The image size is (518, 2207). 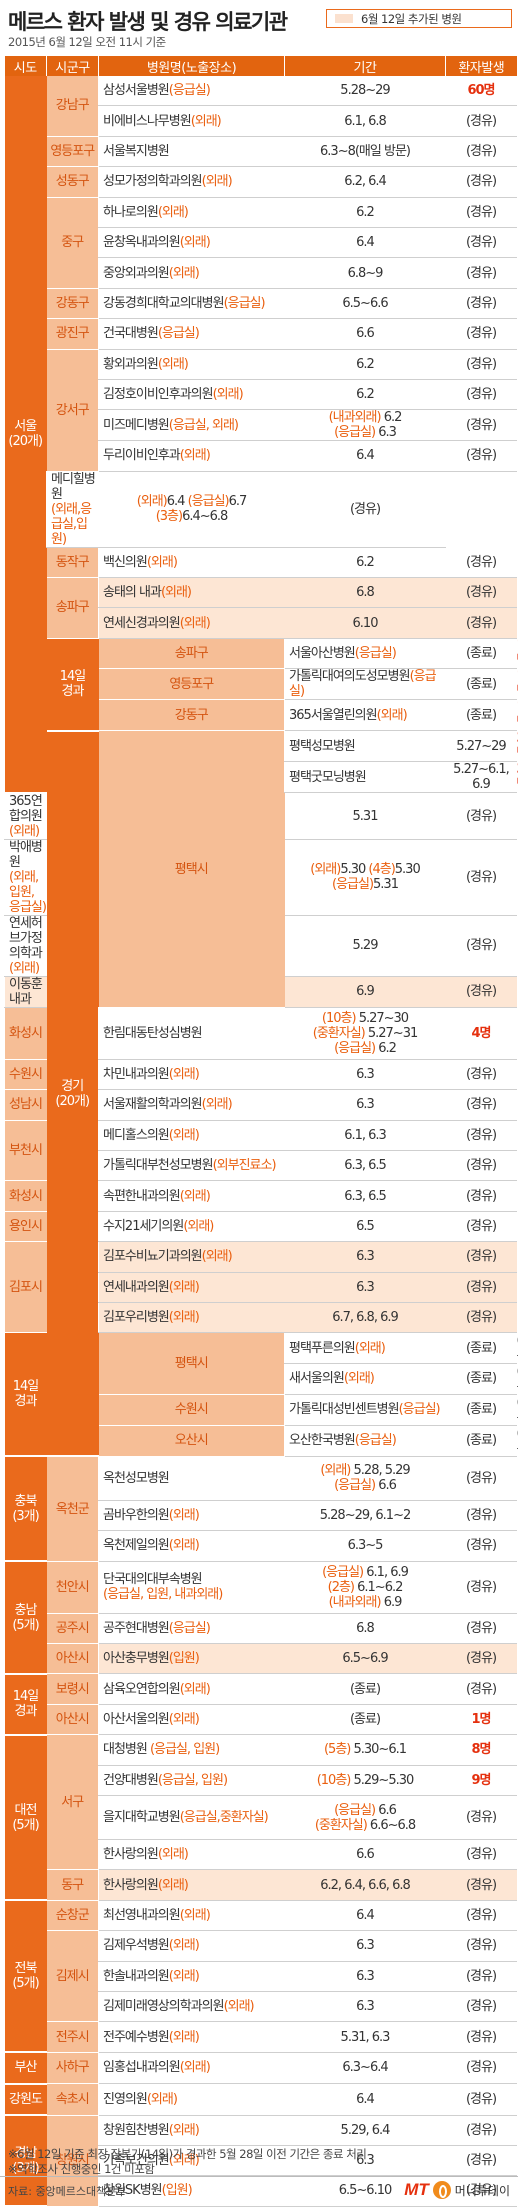 What do you see at coordinates (72, 182) in the screenshot?
I see `district-cell: 성동구` at bounding box center [72, 182].